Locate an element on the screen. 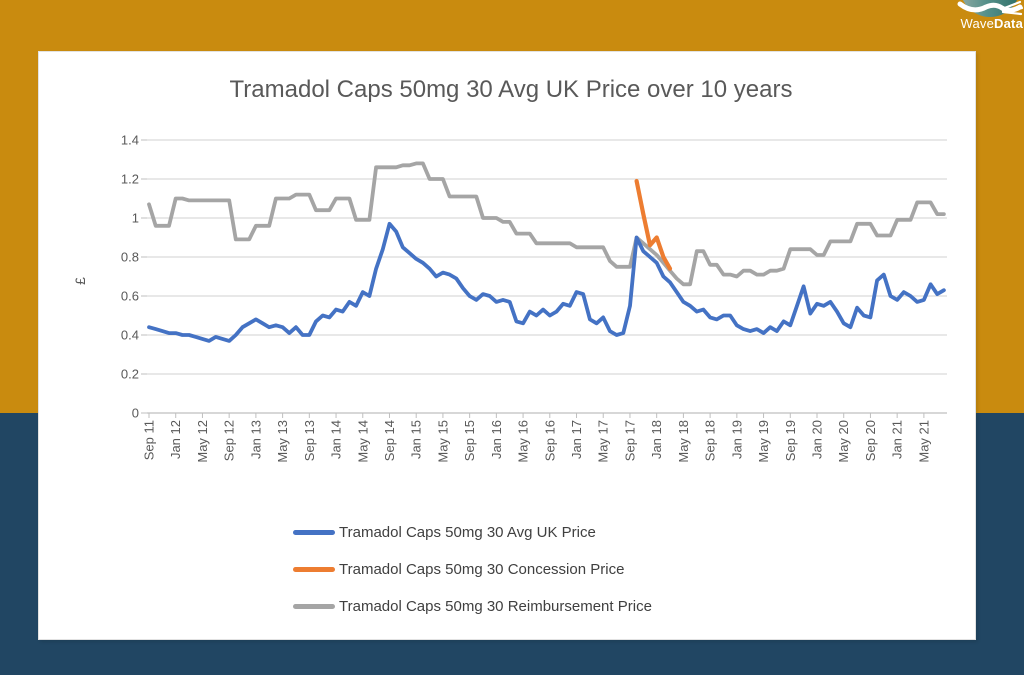  y-axis-tick-label: 0 is located at coordinates (135, 413).